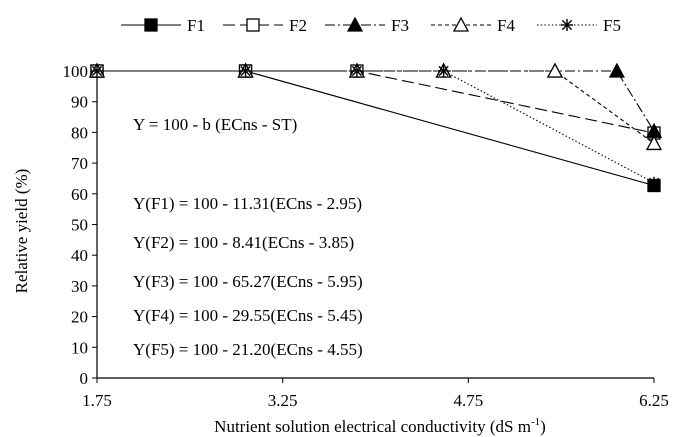  What do you see at coordinates (248, 315) in the screenshot?
I see `equation-annotation-5: Y(F4) = 100 - 29.55(ECns - 5.45)` at bounding box center [248, 315].